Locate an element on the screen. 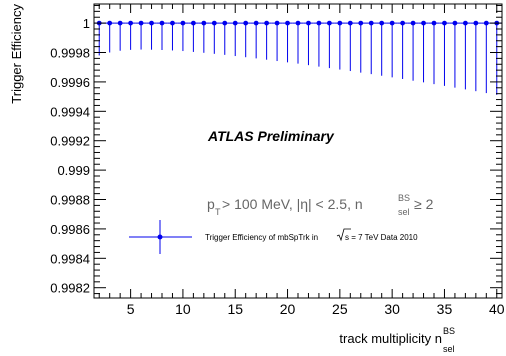 Image resolution: width=506 pixels, height=356 pixels. x-tick-label: 35 is located at coordinates (445, 309).